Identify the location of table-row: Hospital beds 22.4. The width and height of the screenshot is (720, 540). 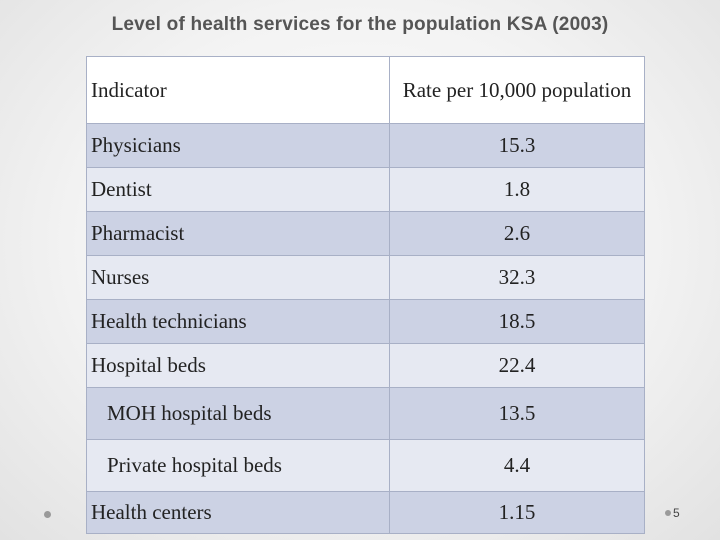
(365, 365).